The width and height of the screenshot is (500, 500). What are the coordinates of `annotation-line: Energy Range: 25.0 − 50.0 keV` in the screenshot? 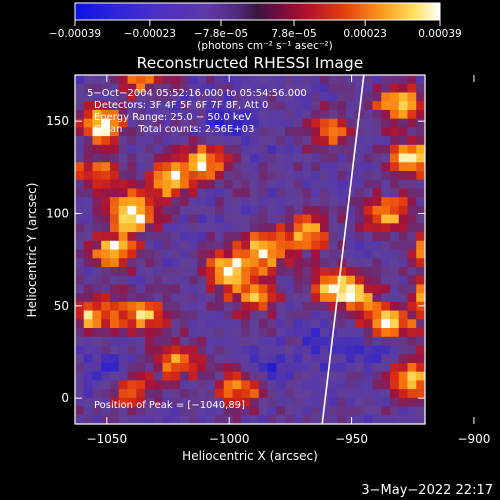 It's located at (172, 117).